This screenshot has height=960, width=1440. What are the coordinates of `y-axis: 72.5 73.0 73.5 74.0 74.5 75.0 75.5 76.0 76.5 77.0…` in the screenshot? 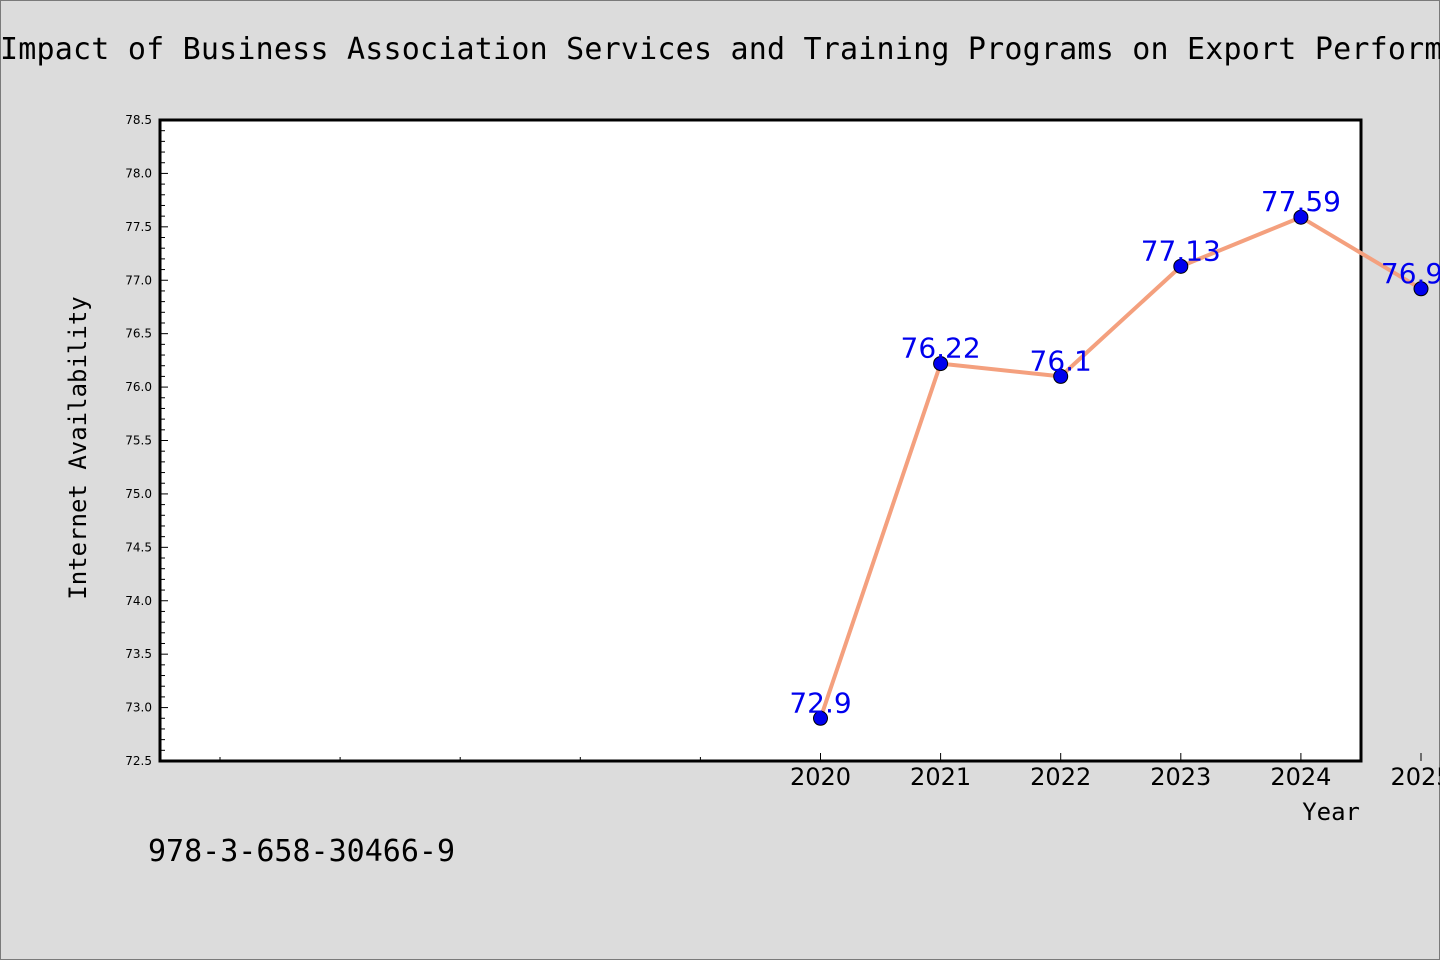 It's located at (146, 440).